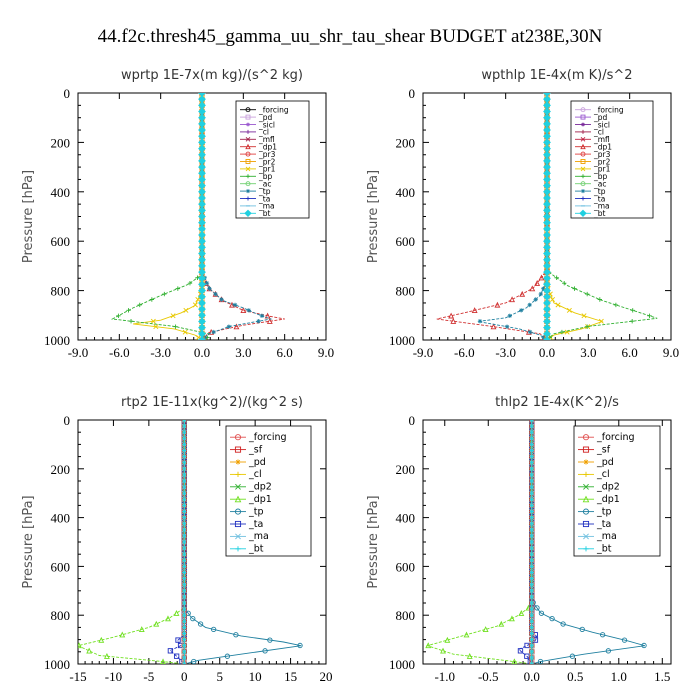 This screenshot has width=700, height=700. Describe the element at coordinates (212, 75) in the screenshot. I see `chart-title: wprtp 1E-7x(m kg)/(s^2 kg)` at that location.